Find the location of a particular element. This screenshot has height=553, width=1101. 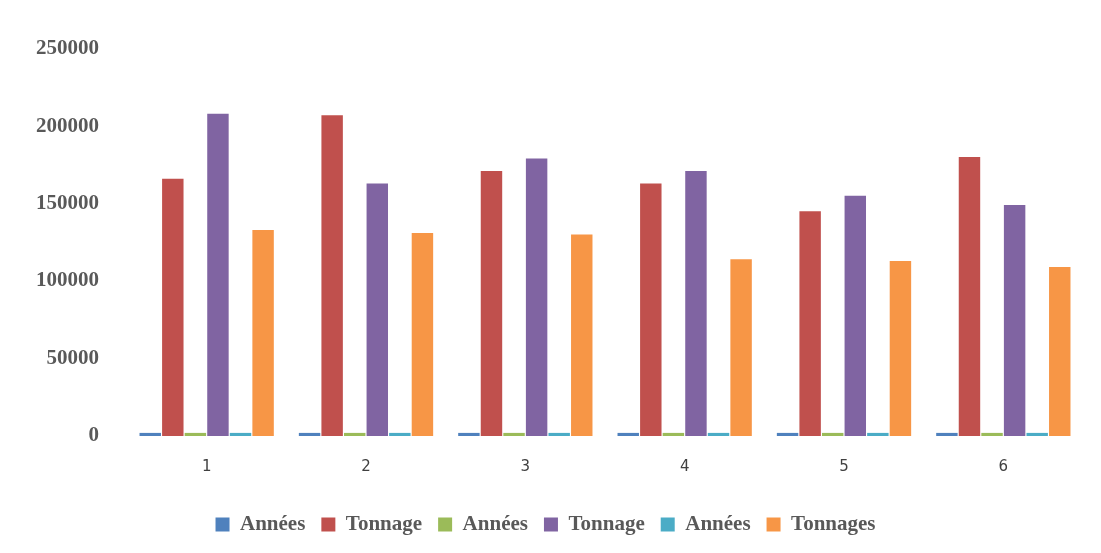

y-tick-label: 0 is located at coordinates (93, 434).